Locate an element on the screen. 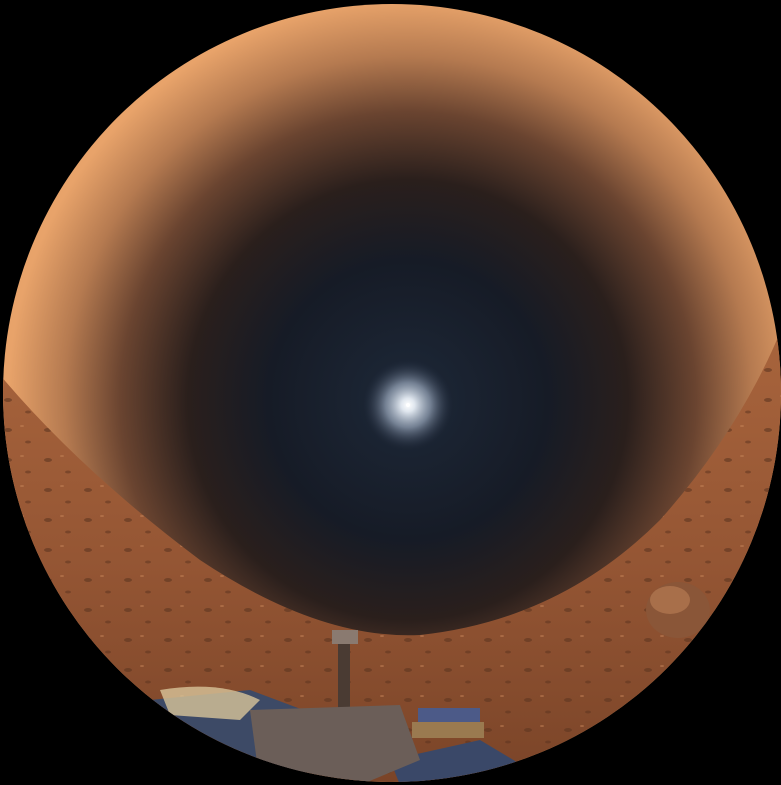 This screenshot has width=781, height=785. rover-body is located at coordinates (448, 730).